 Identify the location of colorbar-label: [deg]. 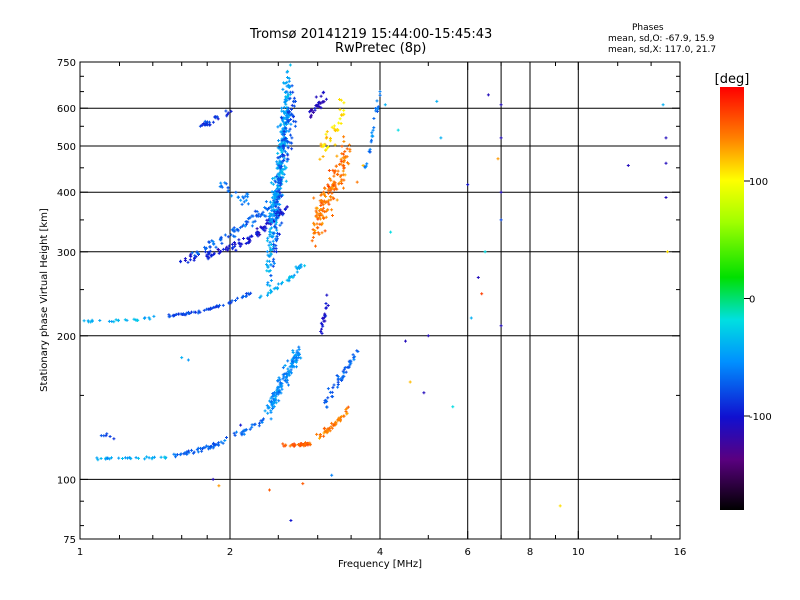
(732, 79).